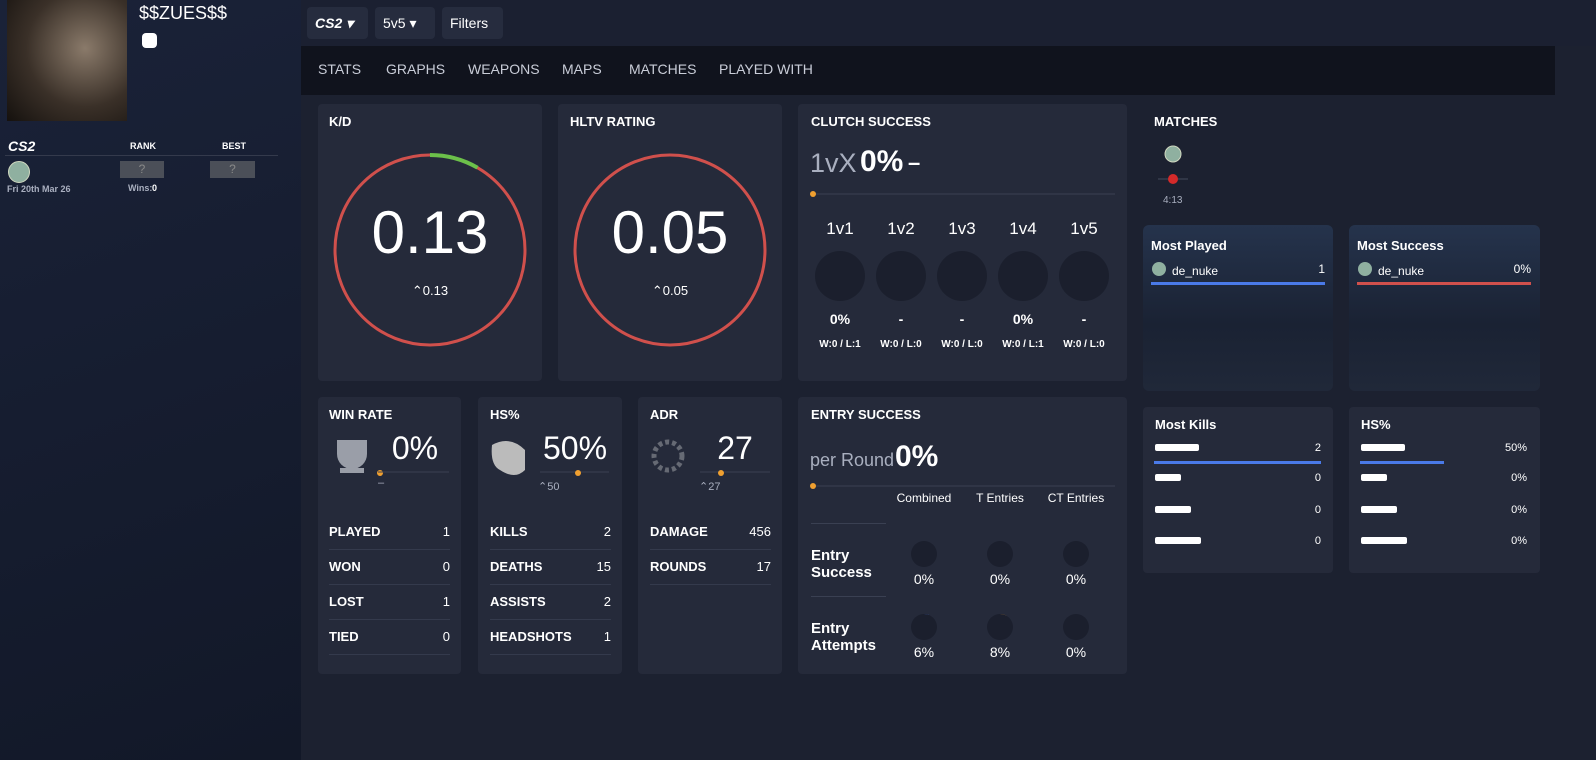 The height and width of the screenshot is (760, 1596). What do you see at coordinates (1186, 424) in the screenshot?
I see `card-title: Most Kills` at bounding box center [1186, 424].